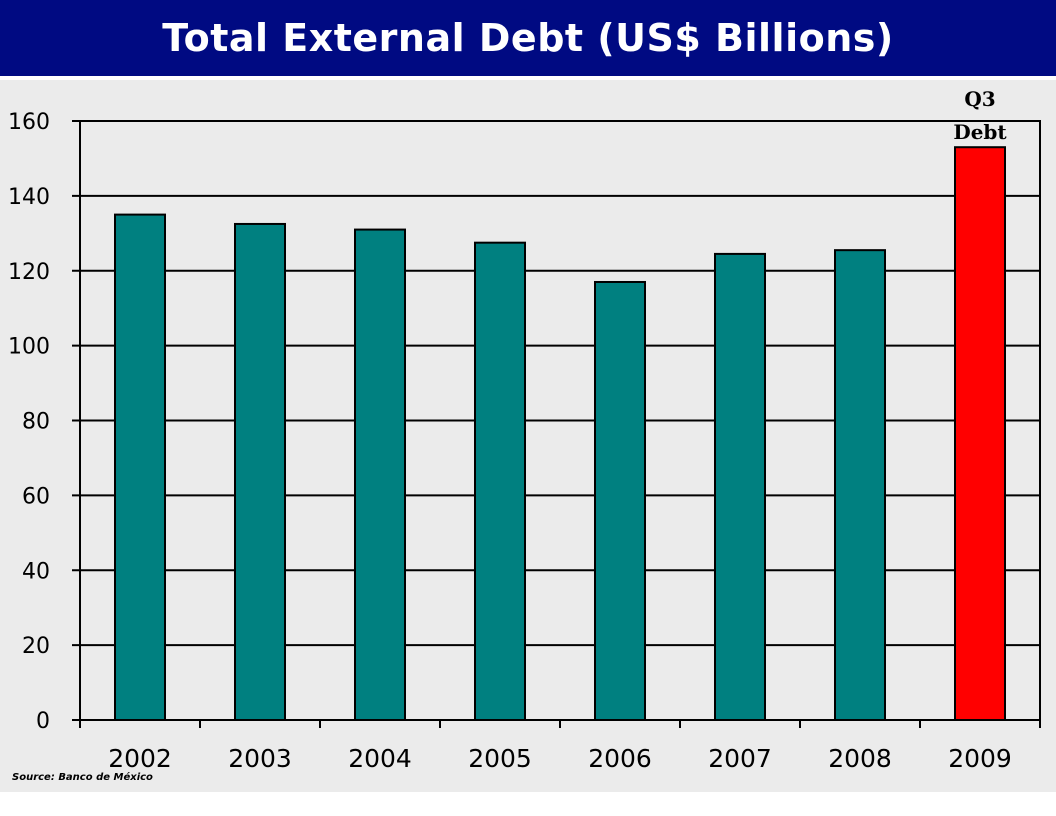 The height and width of the screenshot is (816, 1056). What do you see at coordinates (500, 758) in the screenshot?
I see `x-tick-label: 2005` at bounding box center [500, 758].